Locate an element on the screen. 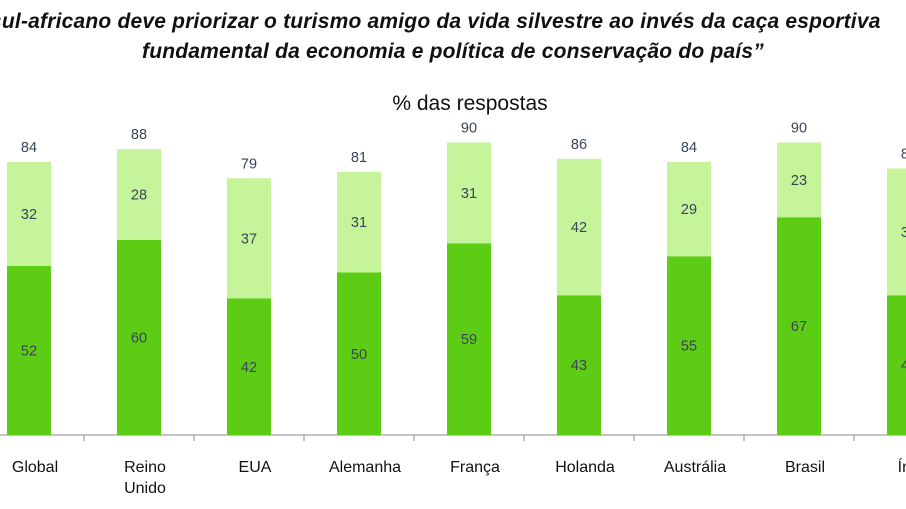  data-label-upper: 37 is located at coordinates (249, 239).